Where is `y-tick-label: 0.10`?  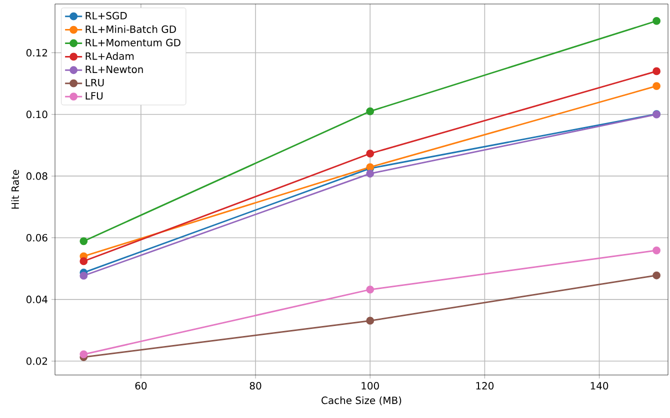
y-tick-label: 0.10 is located at coordinates (37, 114).